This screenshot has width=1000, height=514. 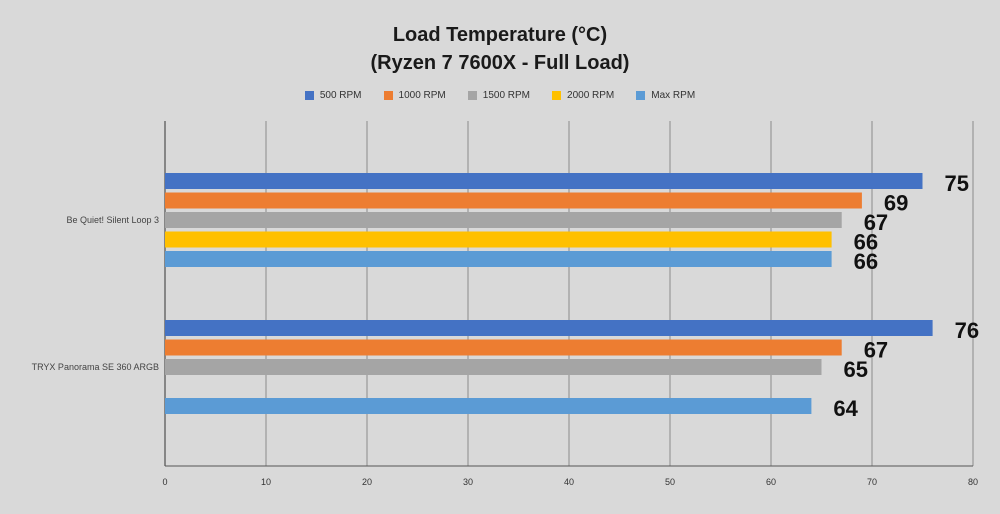 What do you see at coordinates (500, 63) in the screenshot?
I see `chart-subtitle: (Ryzen 7 7600X - Full Load)` at bounding box center [500, 63].